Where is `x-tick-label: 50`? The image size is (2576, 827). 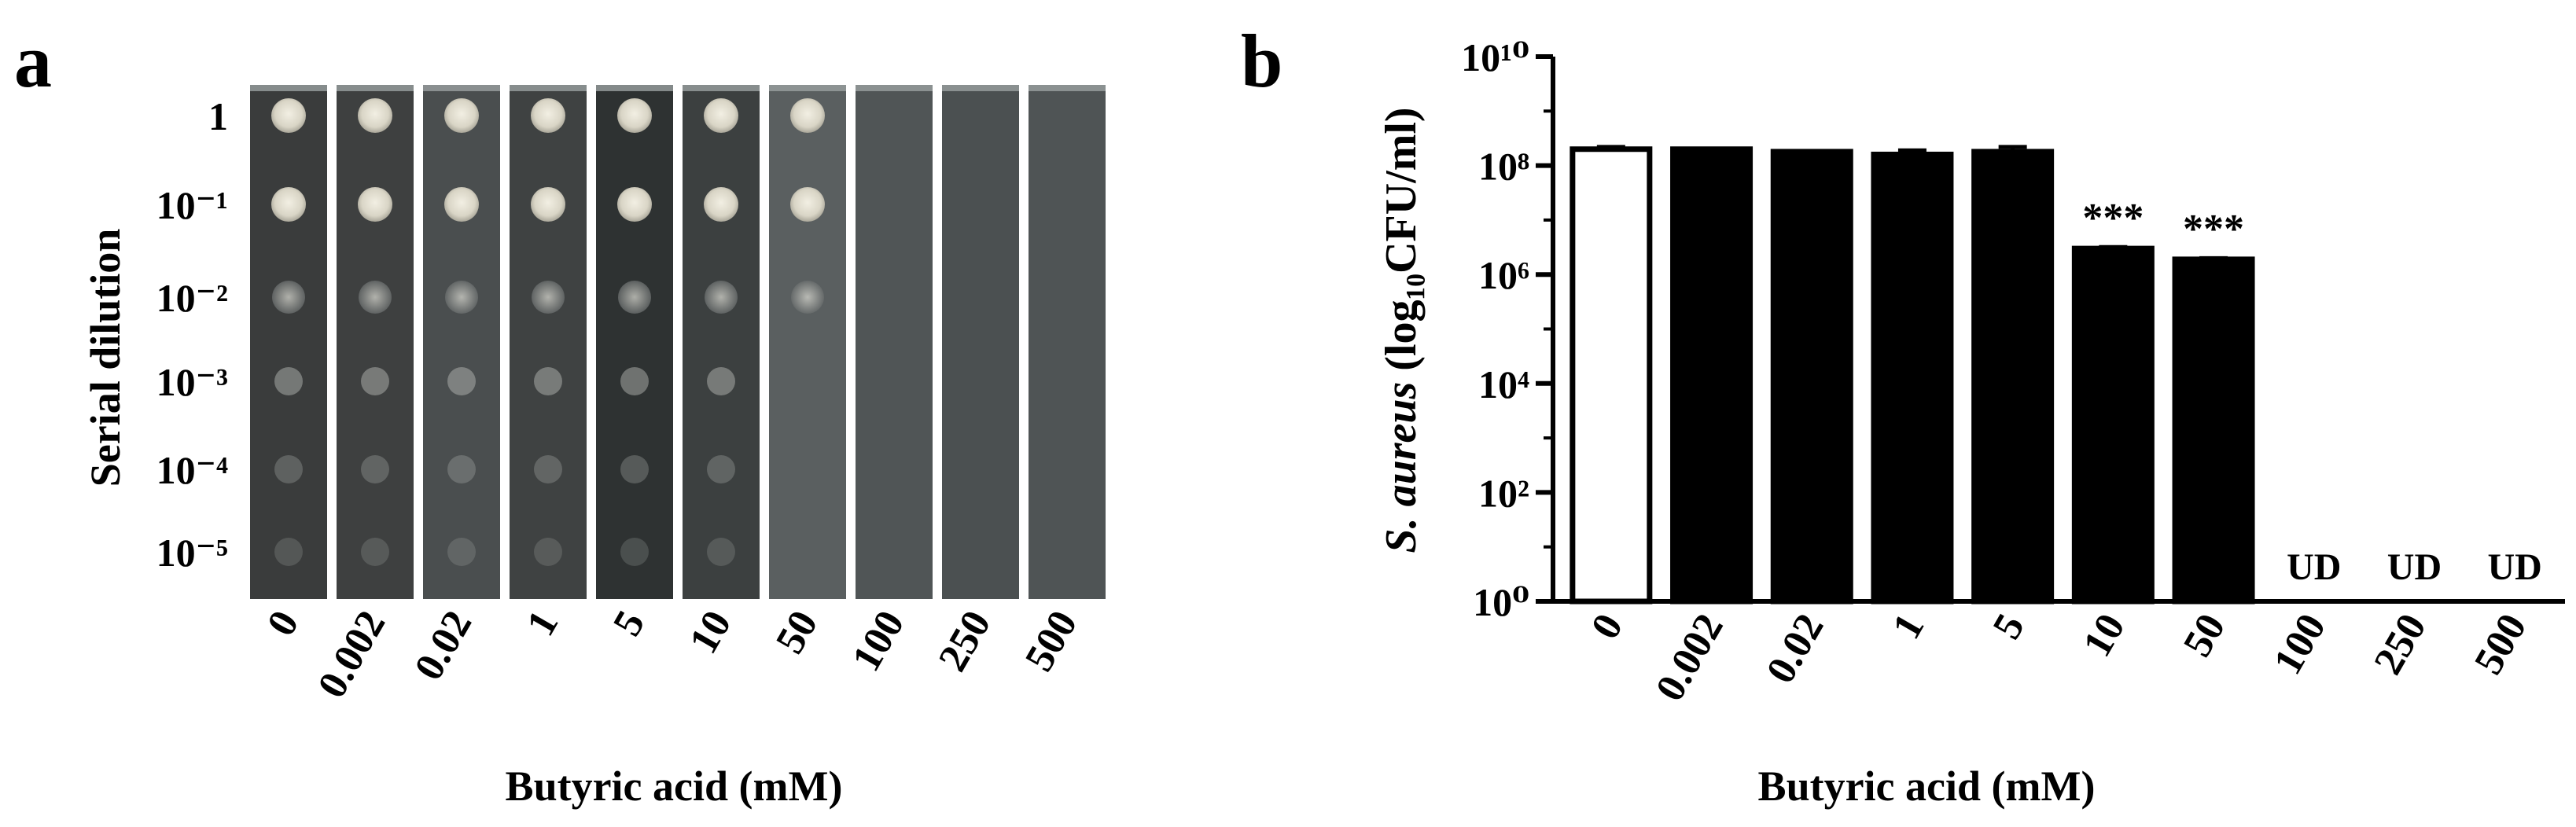
x-tick-label: 50 is located at coordinates (2204, 636).